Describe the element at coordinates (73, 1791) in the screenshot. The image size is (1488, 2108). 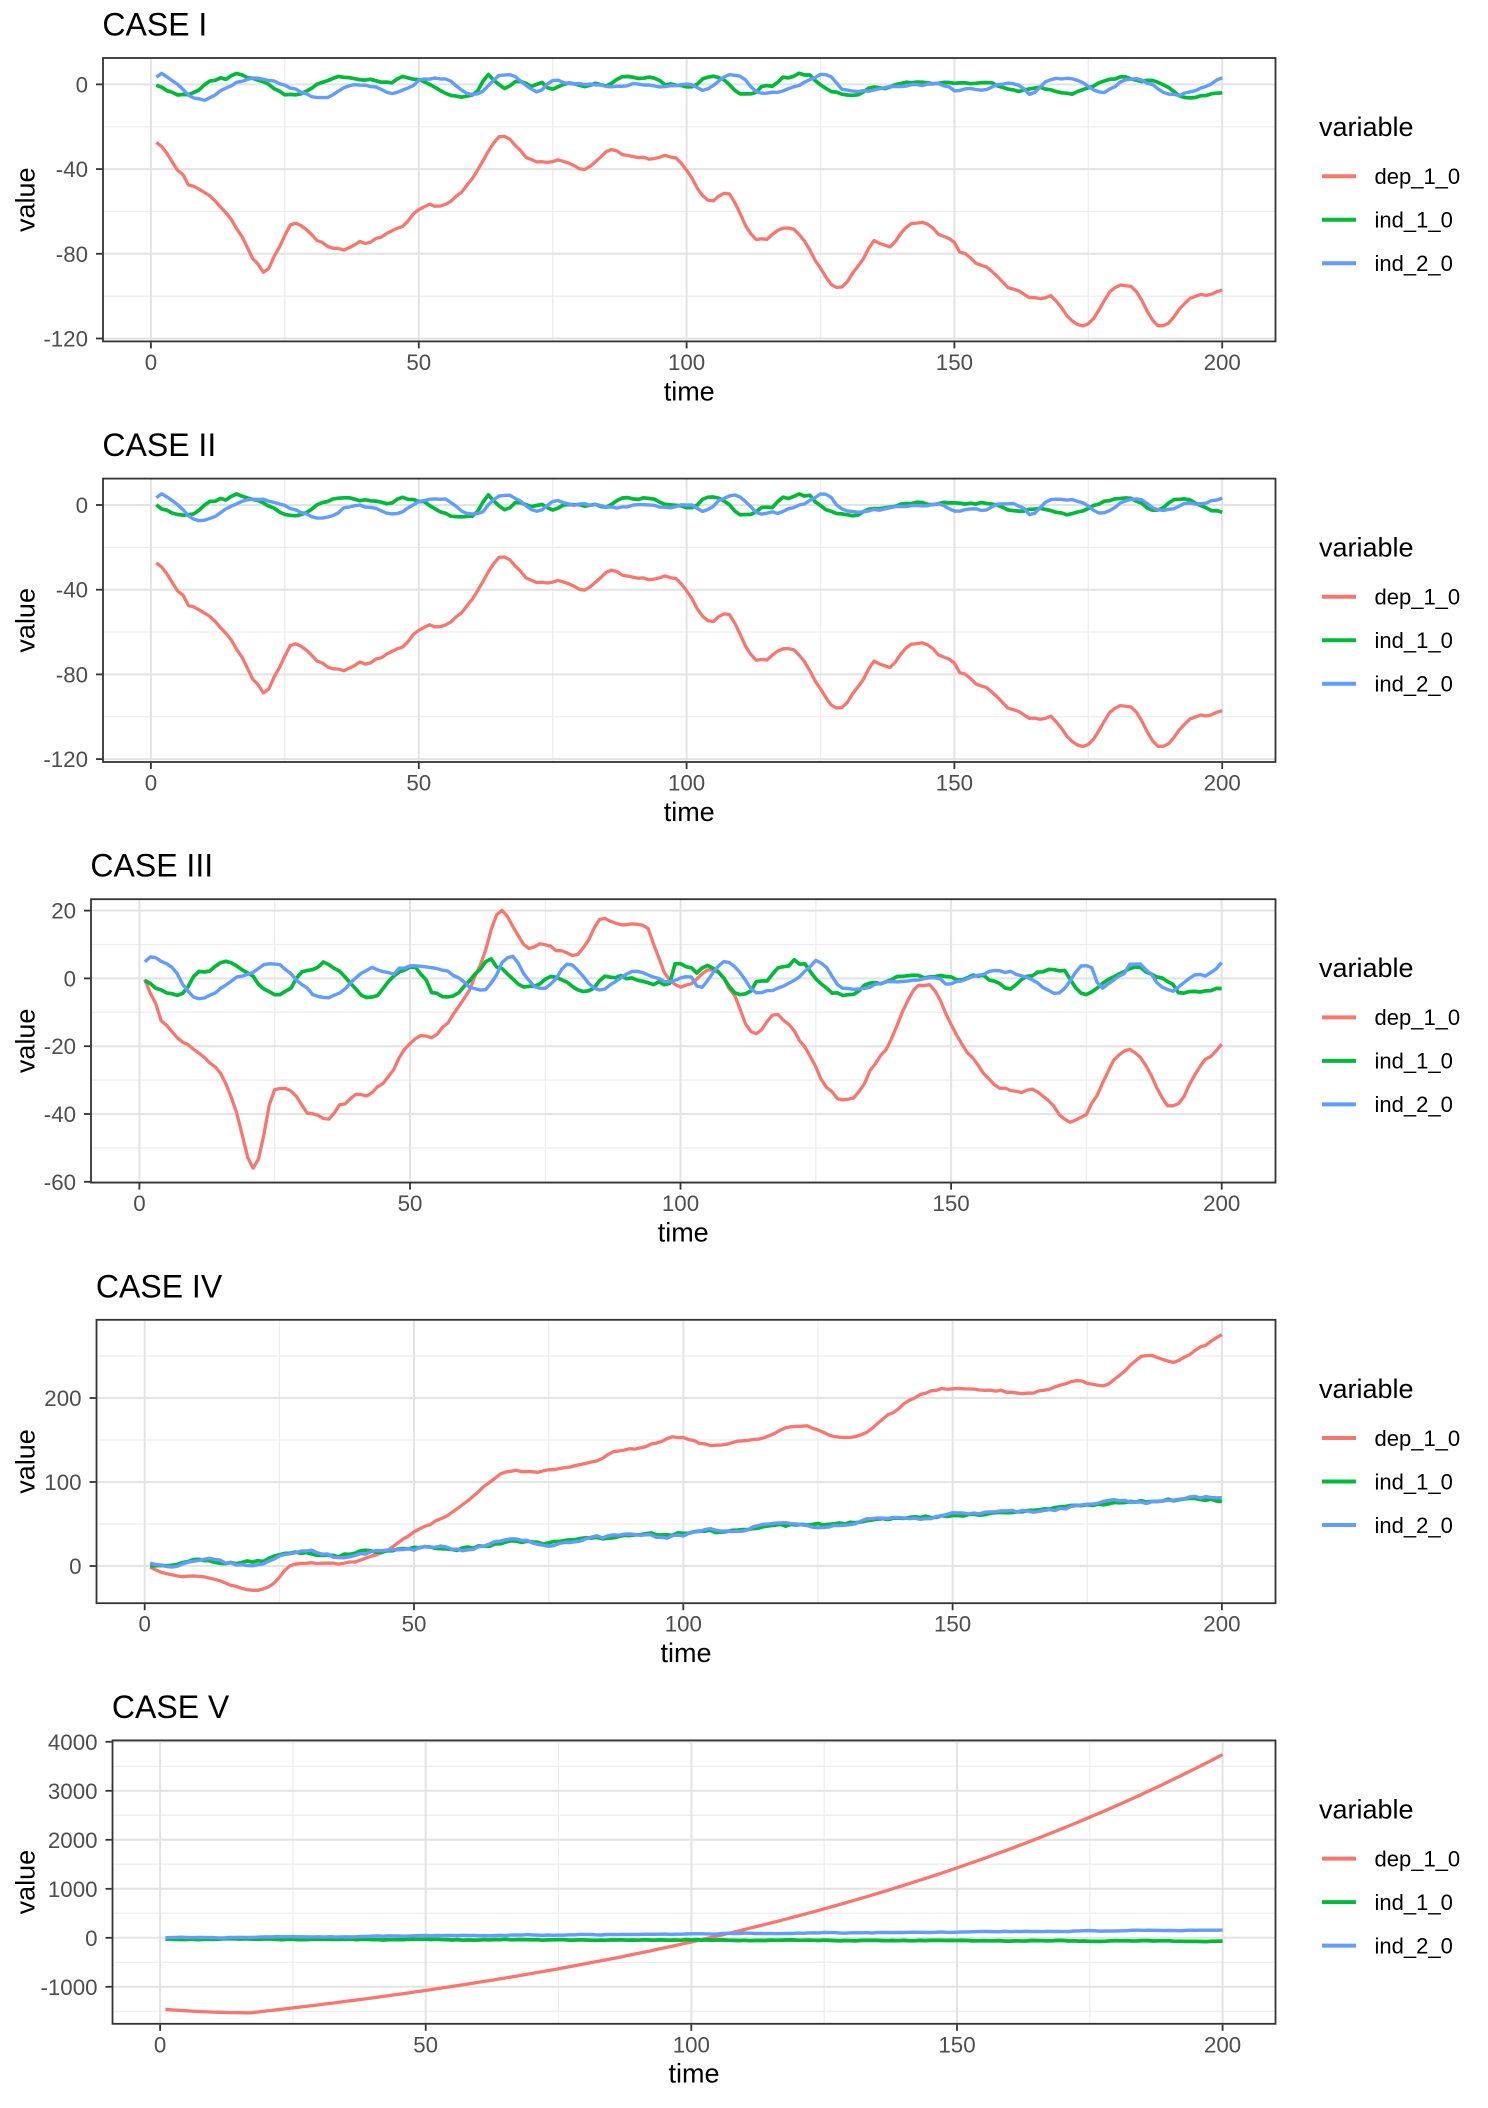
I see `svg-text: 3000` at that location.